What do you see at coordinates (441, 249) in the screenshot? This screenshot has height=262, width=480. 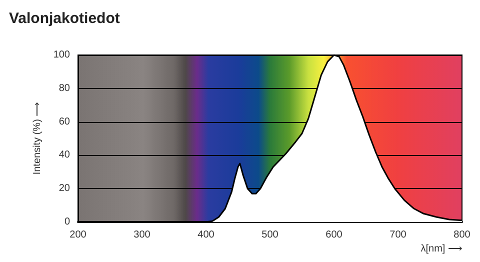 I see `x-axis-title: λ[nm] ⟶` at bounding box center [441, 249].